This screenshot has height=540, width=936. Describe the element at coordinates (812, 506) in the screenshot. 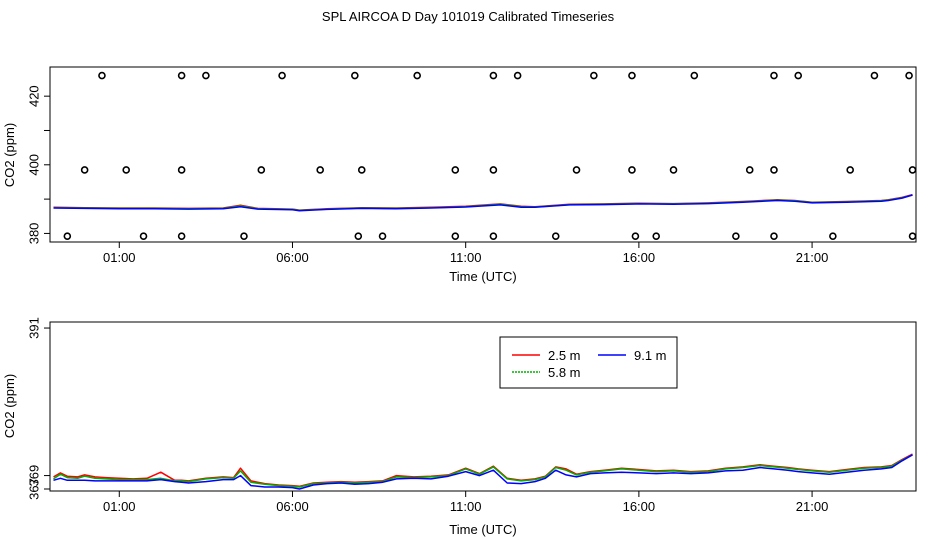

I see `bottom-x-tick-label: 21:00` at that location.